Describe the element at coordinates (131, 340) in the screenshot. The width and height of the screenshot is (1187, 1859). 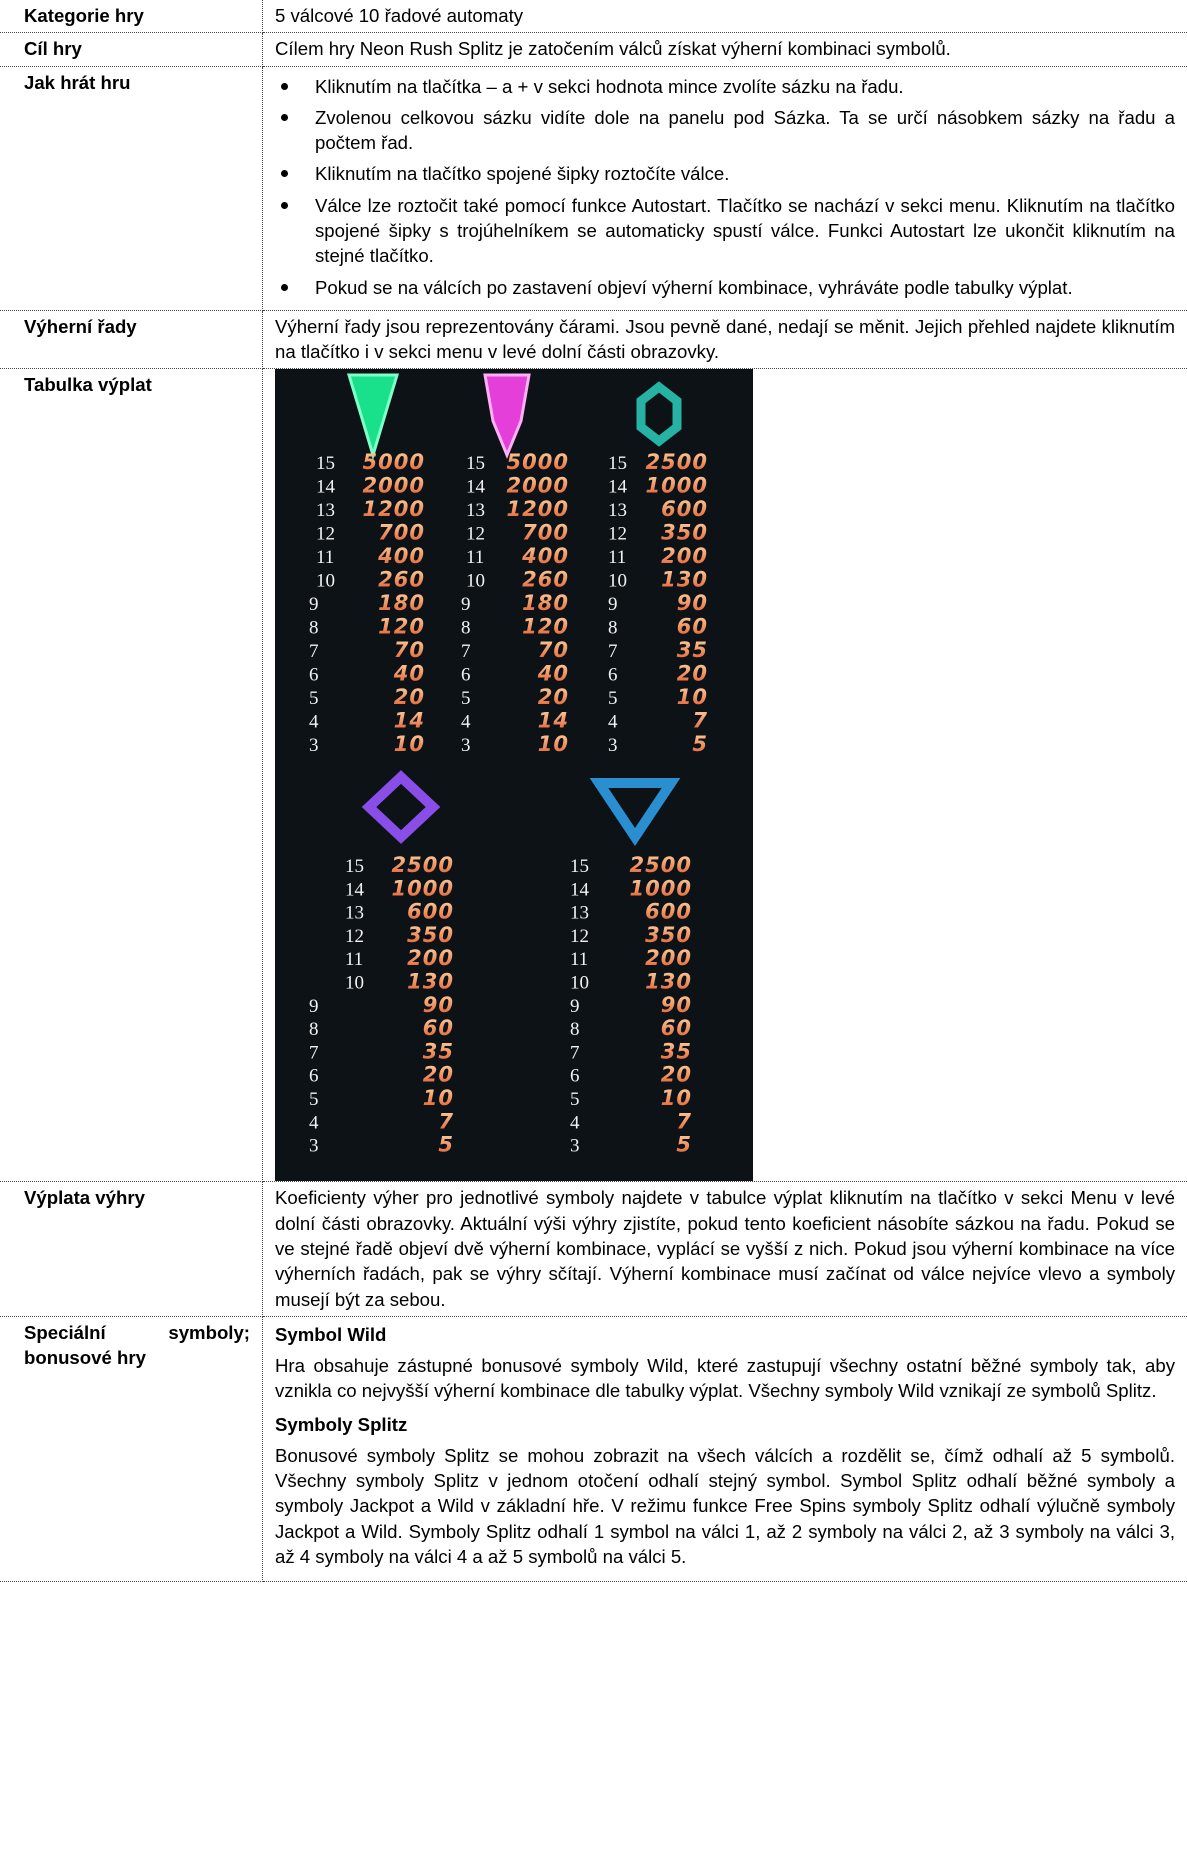
I see `row-label: Výherní řady` at that location.